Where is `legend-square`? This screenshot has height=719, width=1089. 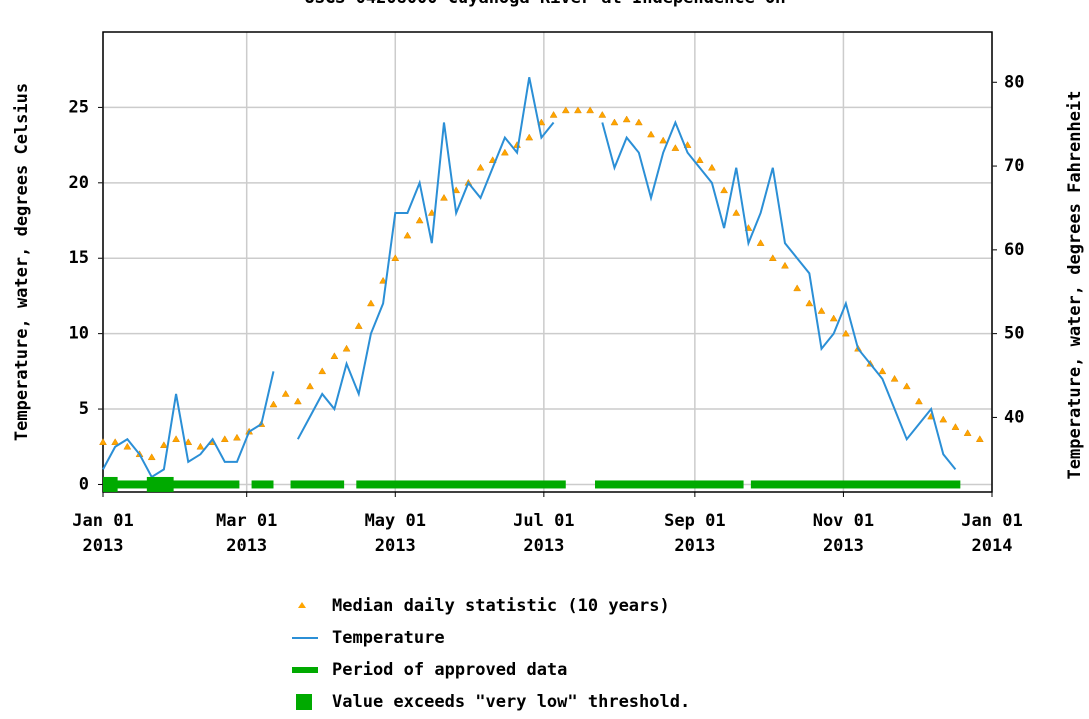 legend-square is located at coordinates (304, 702).